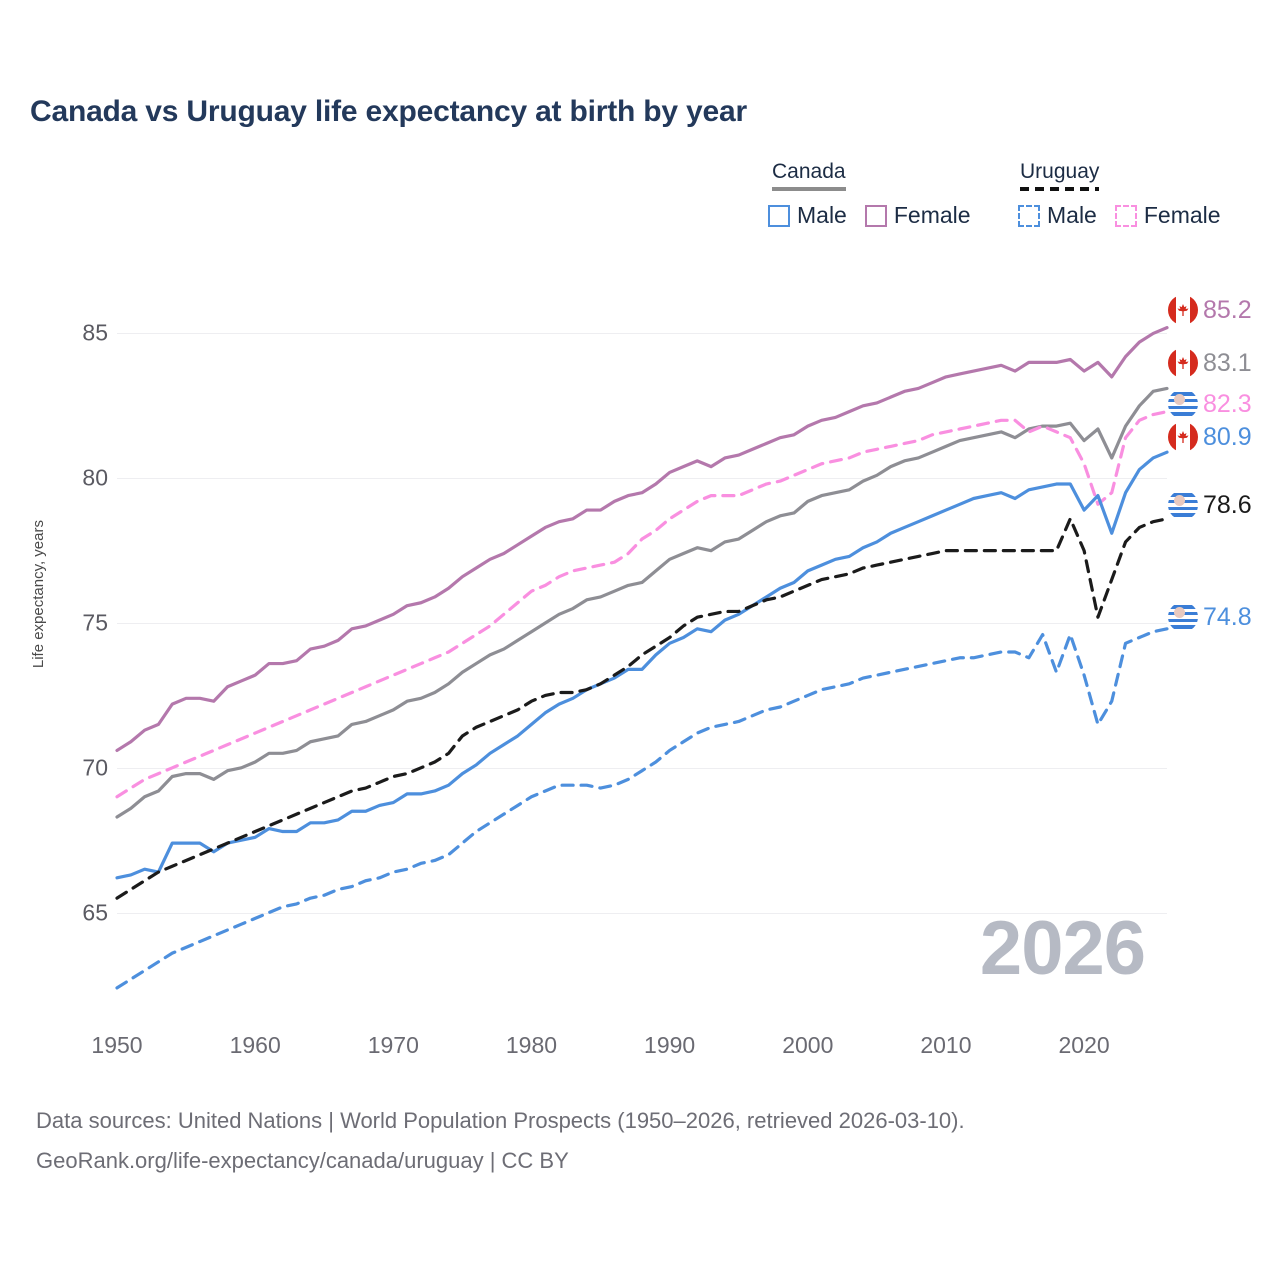 The width and height of the screenshot is (1280, 1280). What do you see at coordinates (1010, 200) in the screenshot?
I see `legend: Canada Uruguay Male Female Male` at bounding box center [1010, 200].